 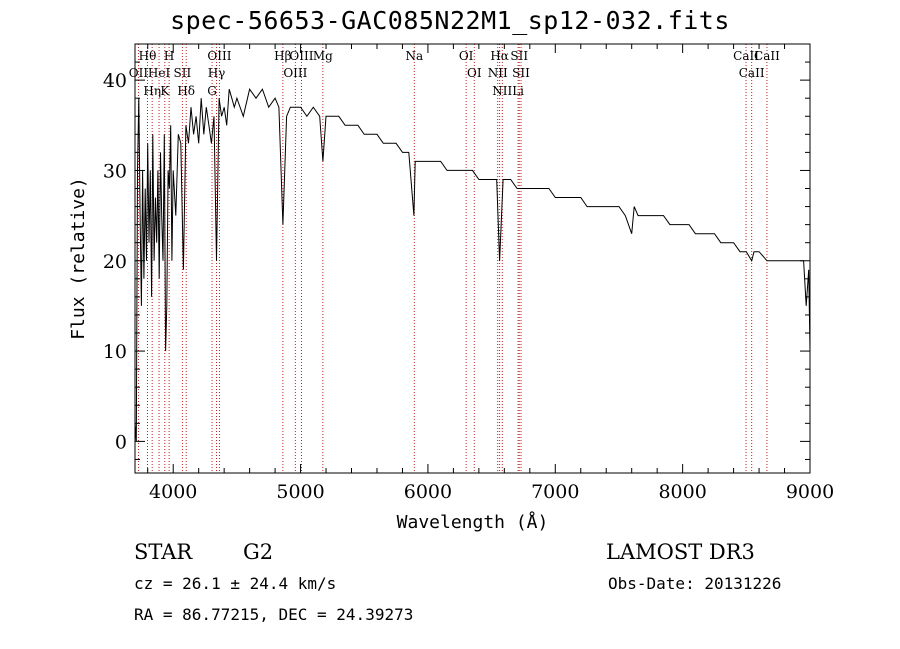 What do you see at coordinates (695, 583) in the screenshot?
I see `observation-date: Obs-Date: 20131226` at bounding box center [695, 583].